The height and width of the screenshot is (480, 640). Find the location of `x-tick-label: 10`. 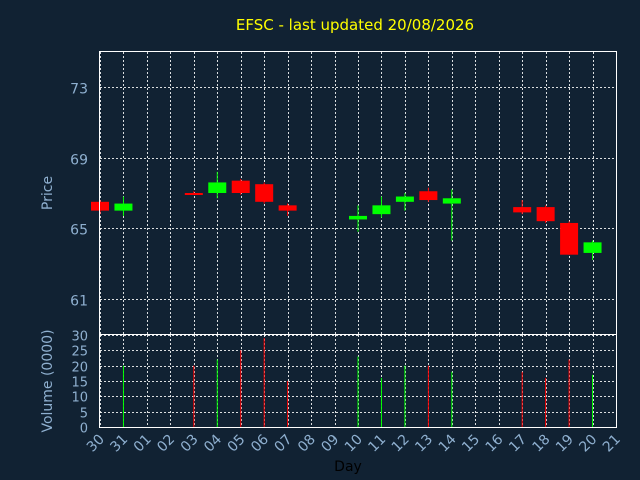

x-tick-label: 10 is located at coordinates (354, 444).